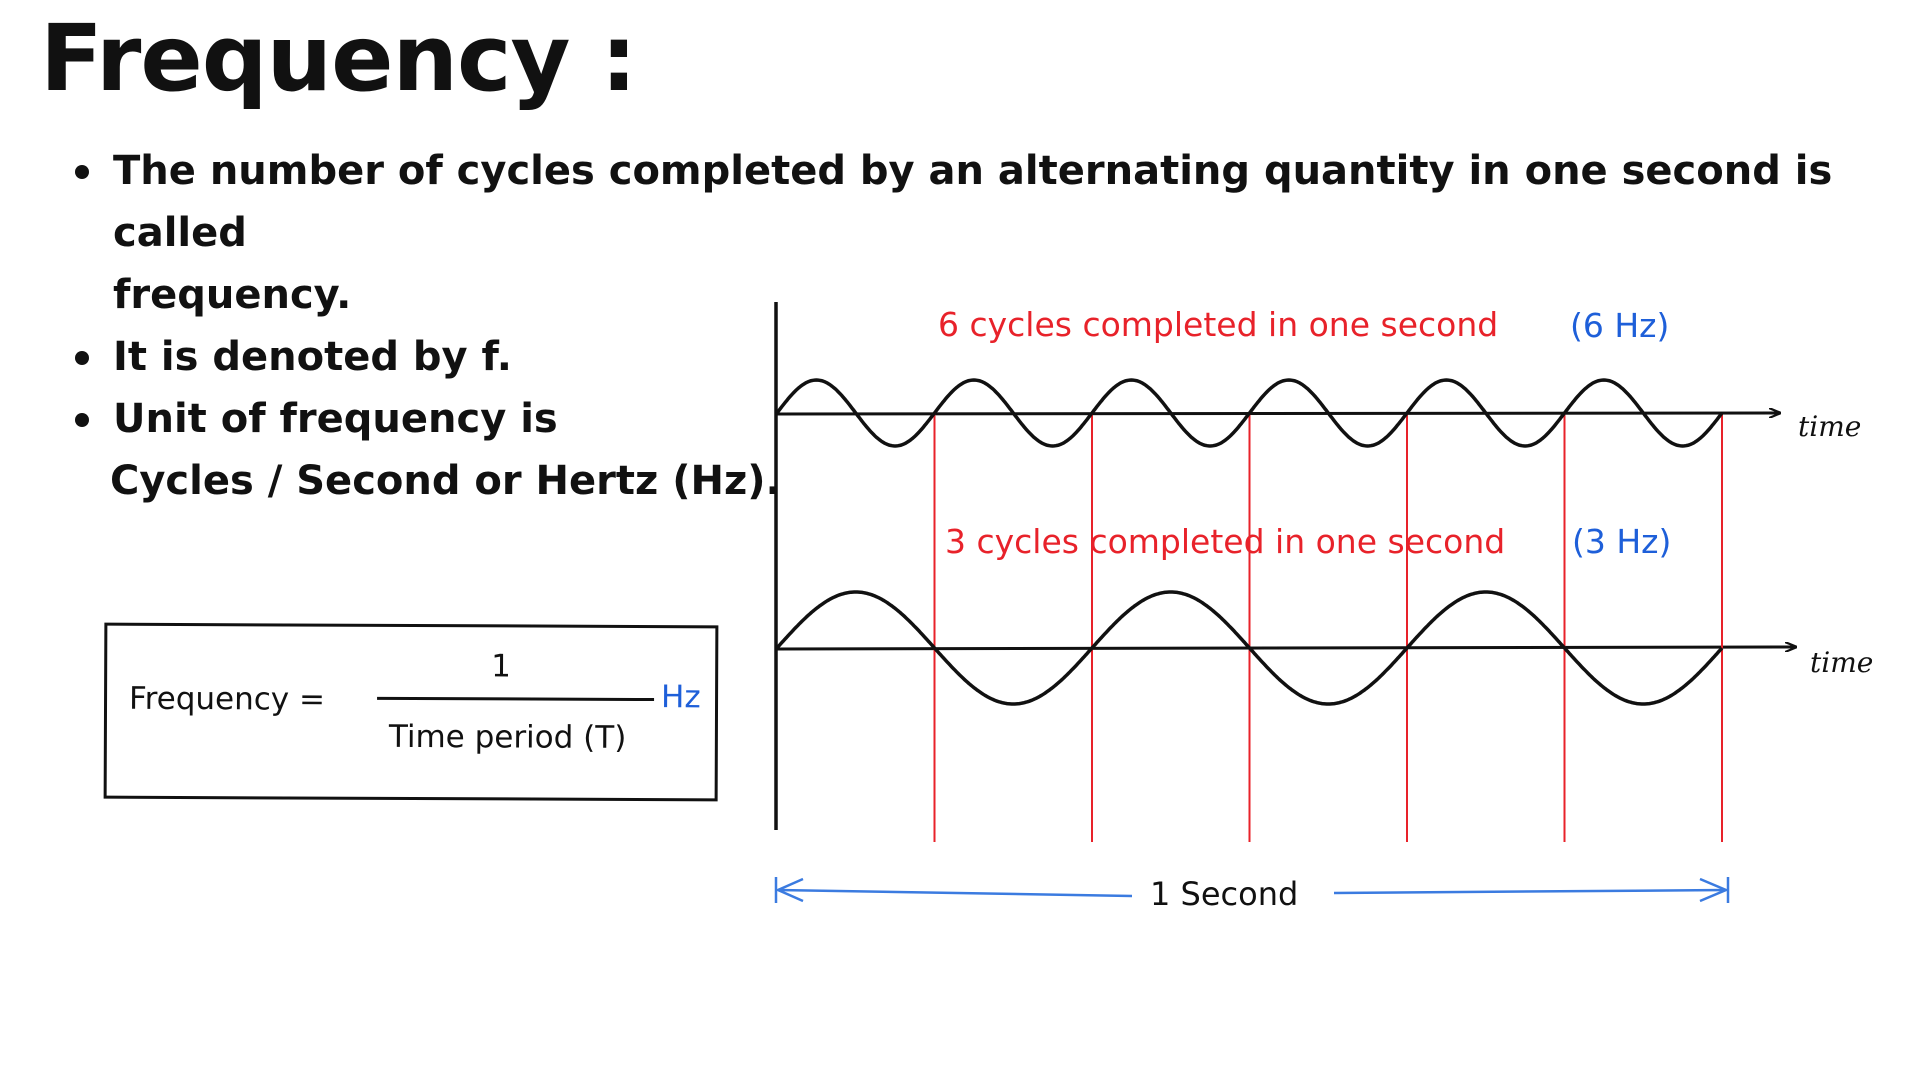 The width and height of the screenshot is (1920, 1080). What do you see at coordinates (338, 58) in the screenshot?
I see `page-title: Frequency :` at bounding box center [338, 58].